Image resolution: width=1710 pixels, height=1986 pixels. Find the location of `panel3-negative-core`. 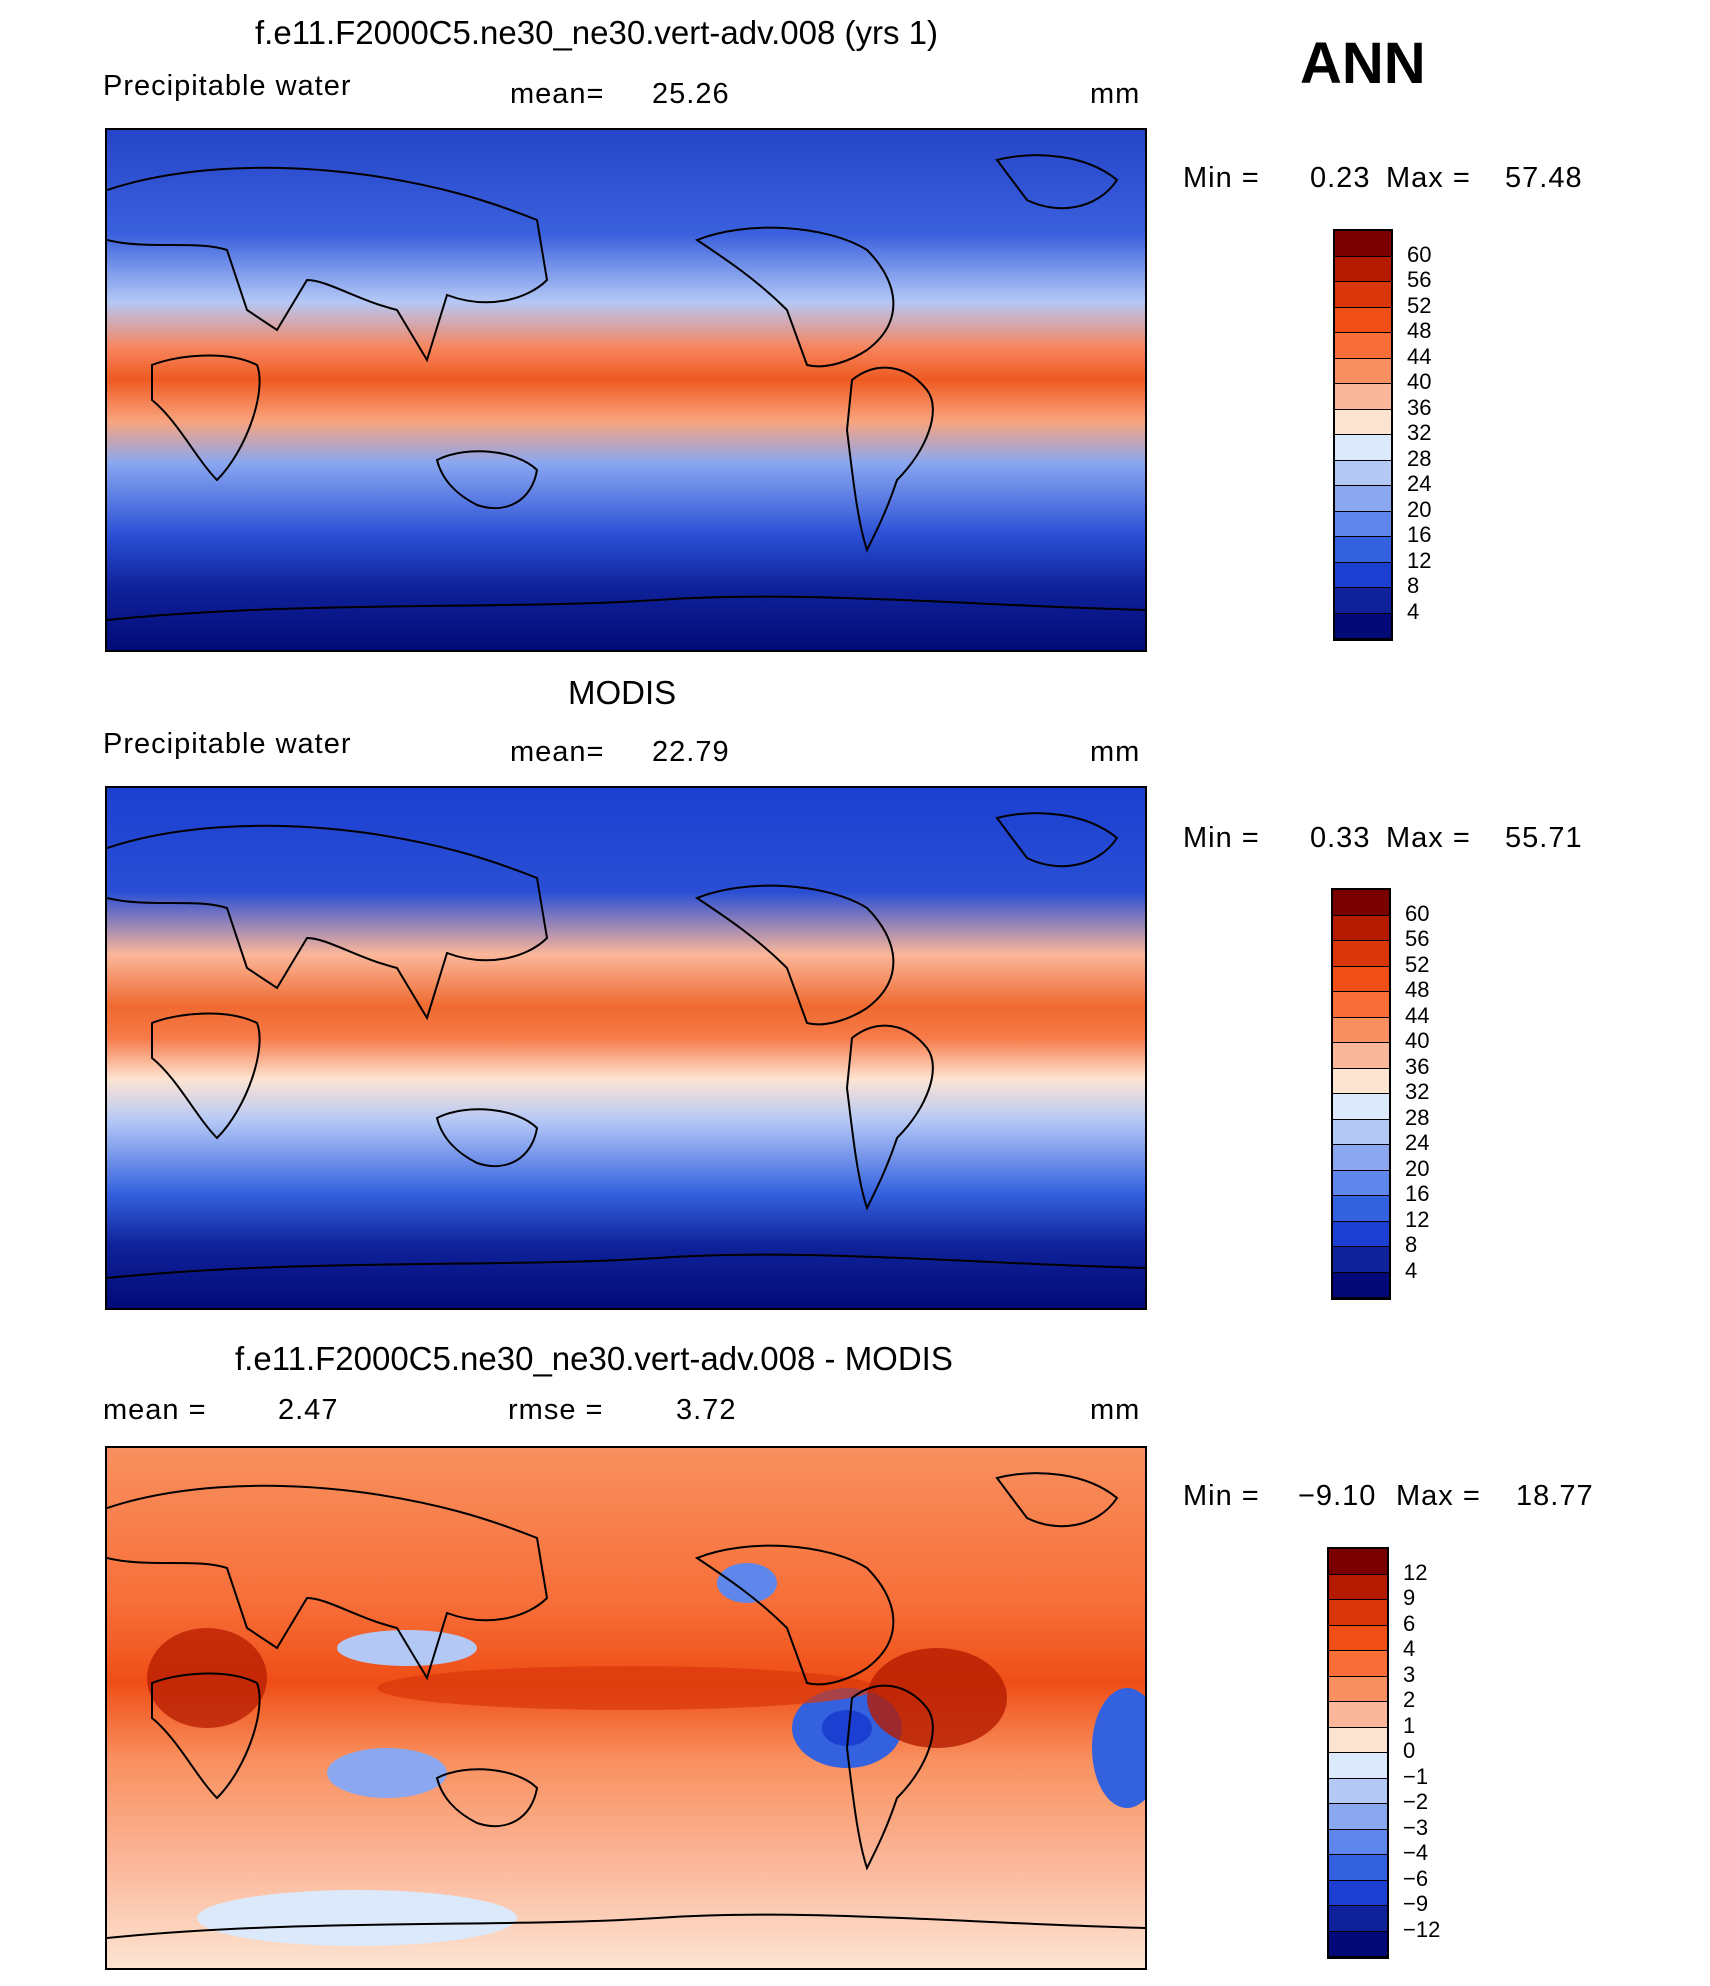

panel3-negative-core is located at coordinates (847, 1728).